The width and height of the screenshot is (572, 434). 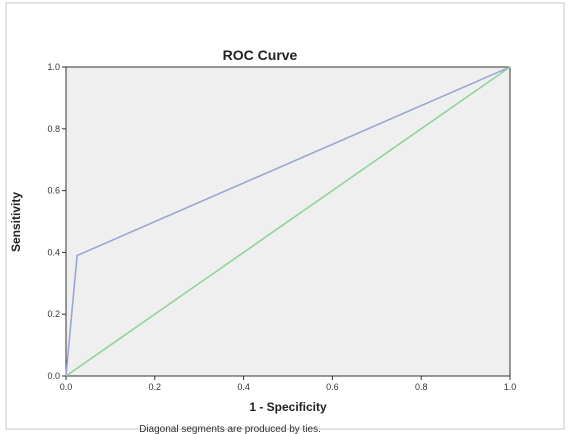 What do you see at coordinates (332, 387) in the screenshot?
I see `x-tick-label: 0.6` at bounding box center [332, 387].